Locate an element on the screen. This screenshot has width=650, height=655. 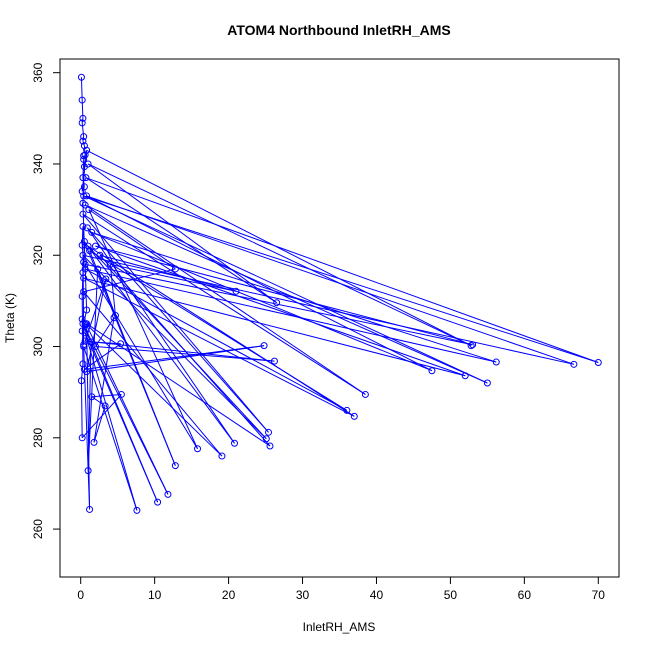
y-tick-label: 280 is located at coordinates (38, 437).